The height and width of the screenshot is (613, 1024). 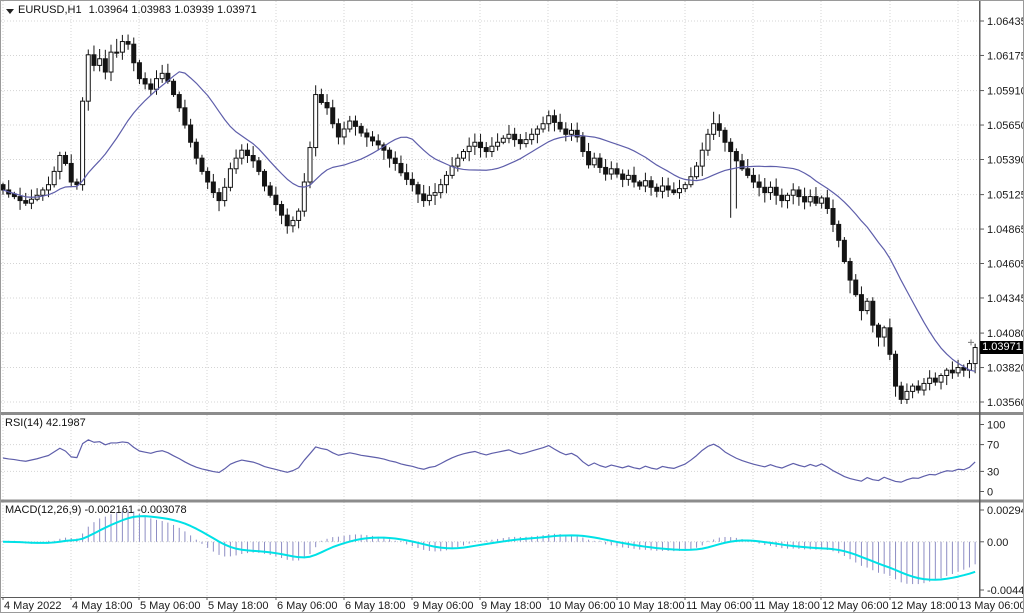 I want to click on svg-text: 6 May 06:00, so click(x=307, y=606).